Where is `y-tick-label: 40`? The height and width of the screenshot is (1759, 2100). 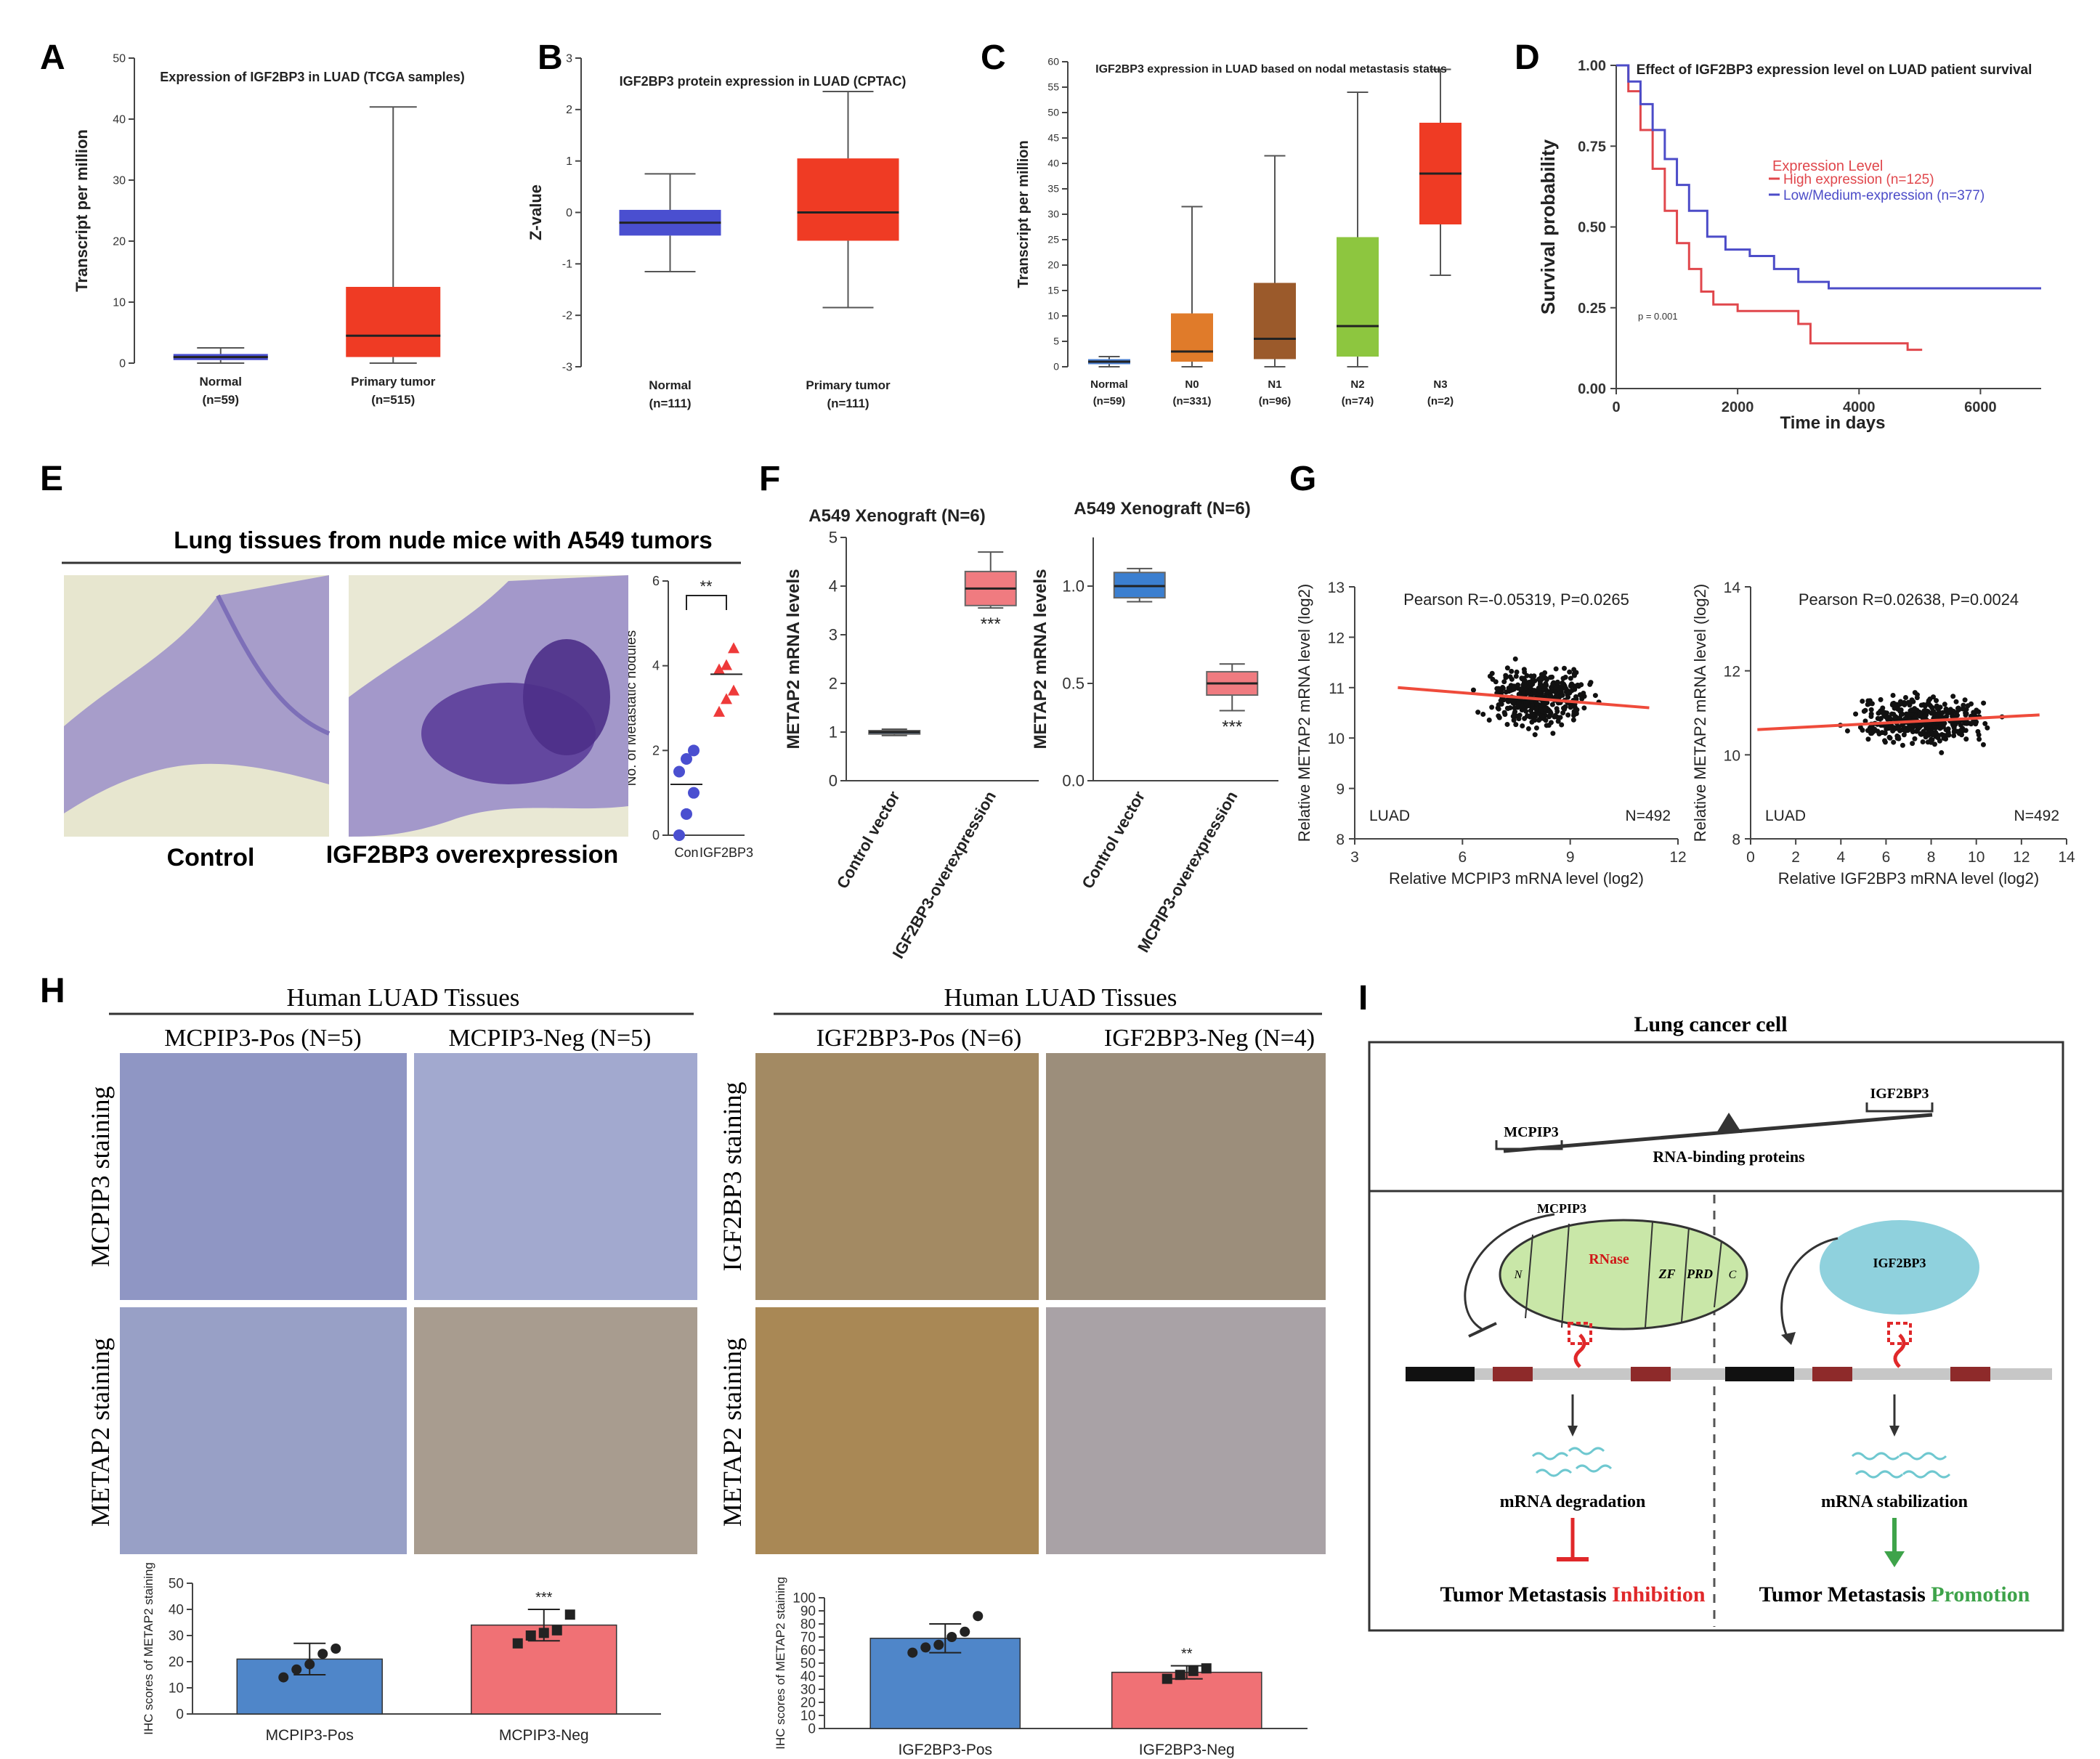
y-tick-label: 40 is located at coordinates (177, 1609).